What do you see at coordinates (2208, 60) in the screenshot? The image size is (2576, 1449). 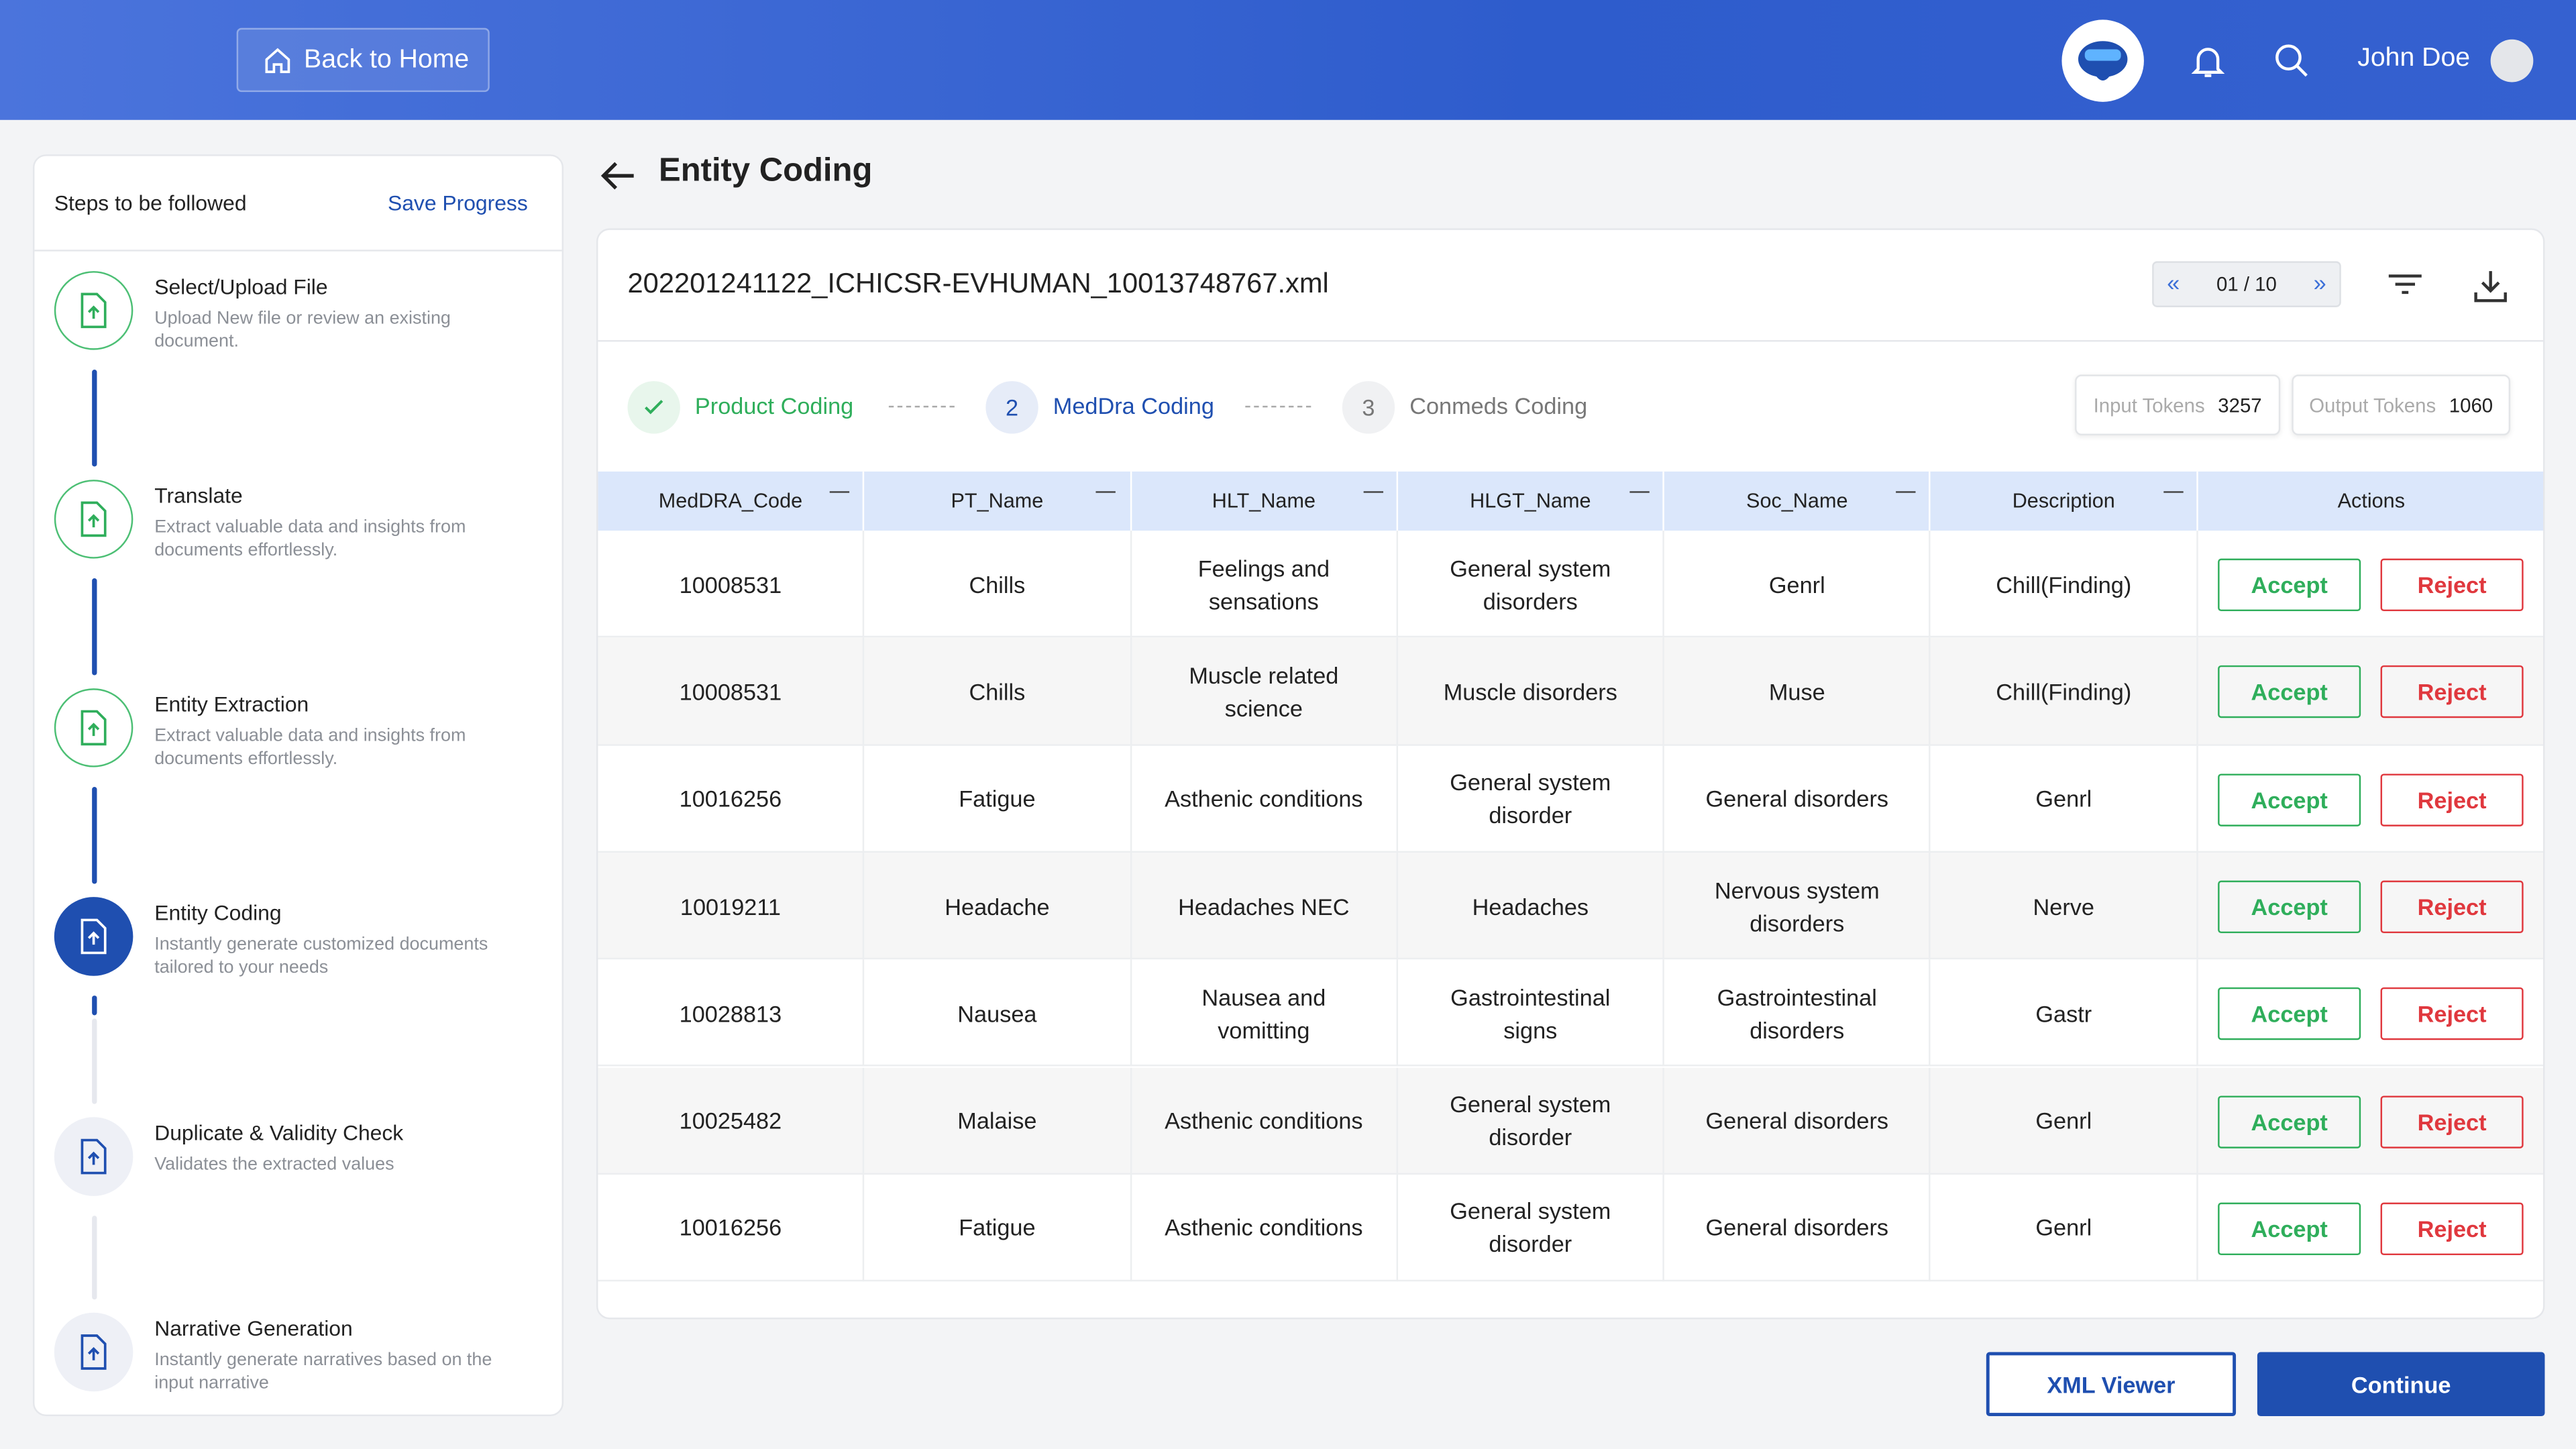 I see `bell-icon` at bounding box center [2208, 60].